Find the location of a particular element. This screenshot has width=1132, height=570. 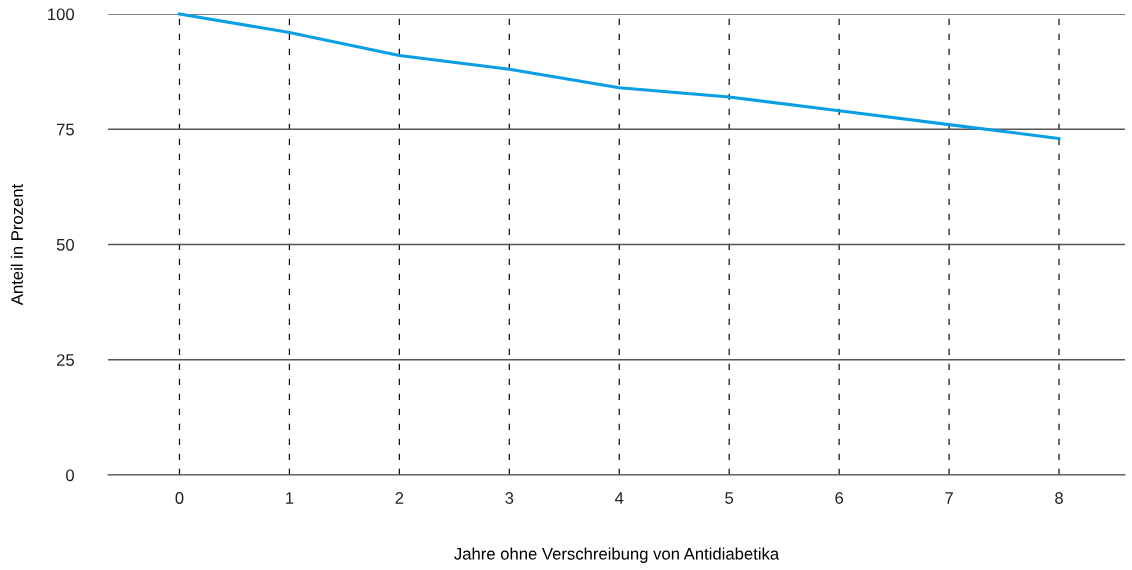

y-axis-title: Anteil in Prozent is located at coordinates (16, 244).